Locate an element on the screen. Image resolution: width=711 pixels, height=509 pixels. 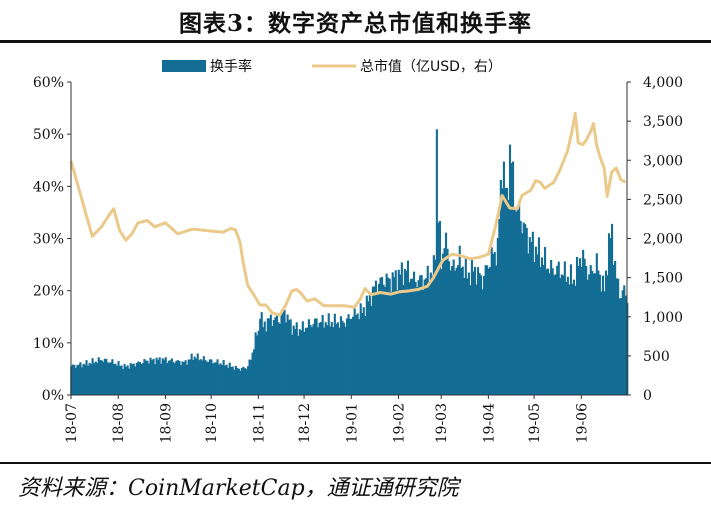
x-tick-label: 18-11 is located at coordinates (259, 423).